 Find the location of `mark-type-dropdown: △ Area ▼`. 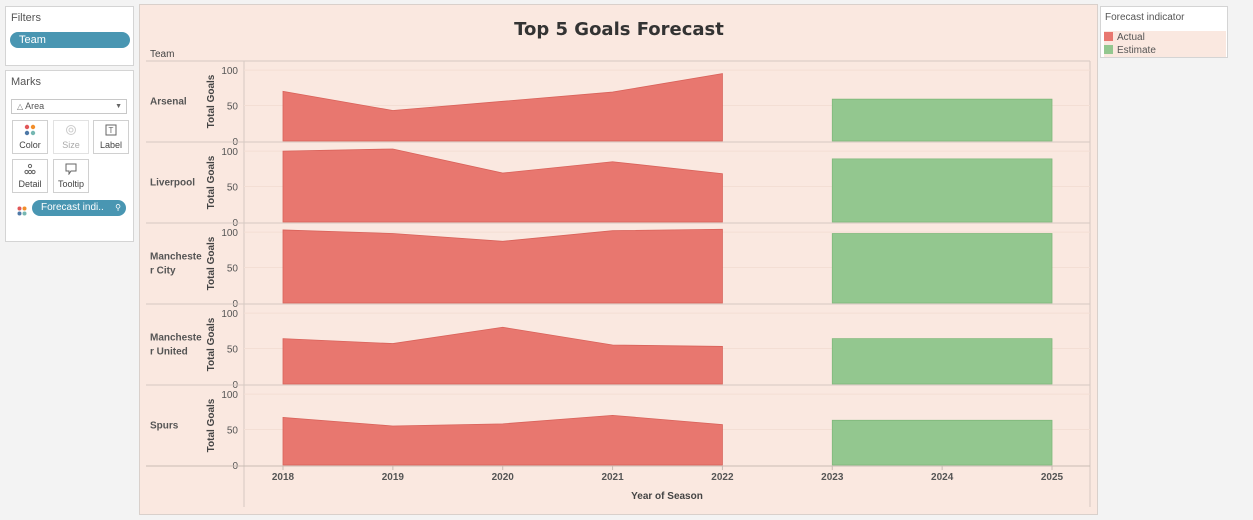

mark-type-dropdown: △ Area ▼ is located at coordinates (69, 106).